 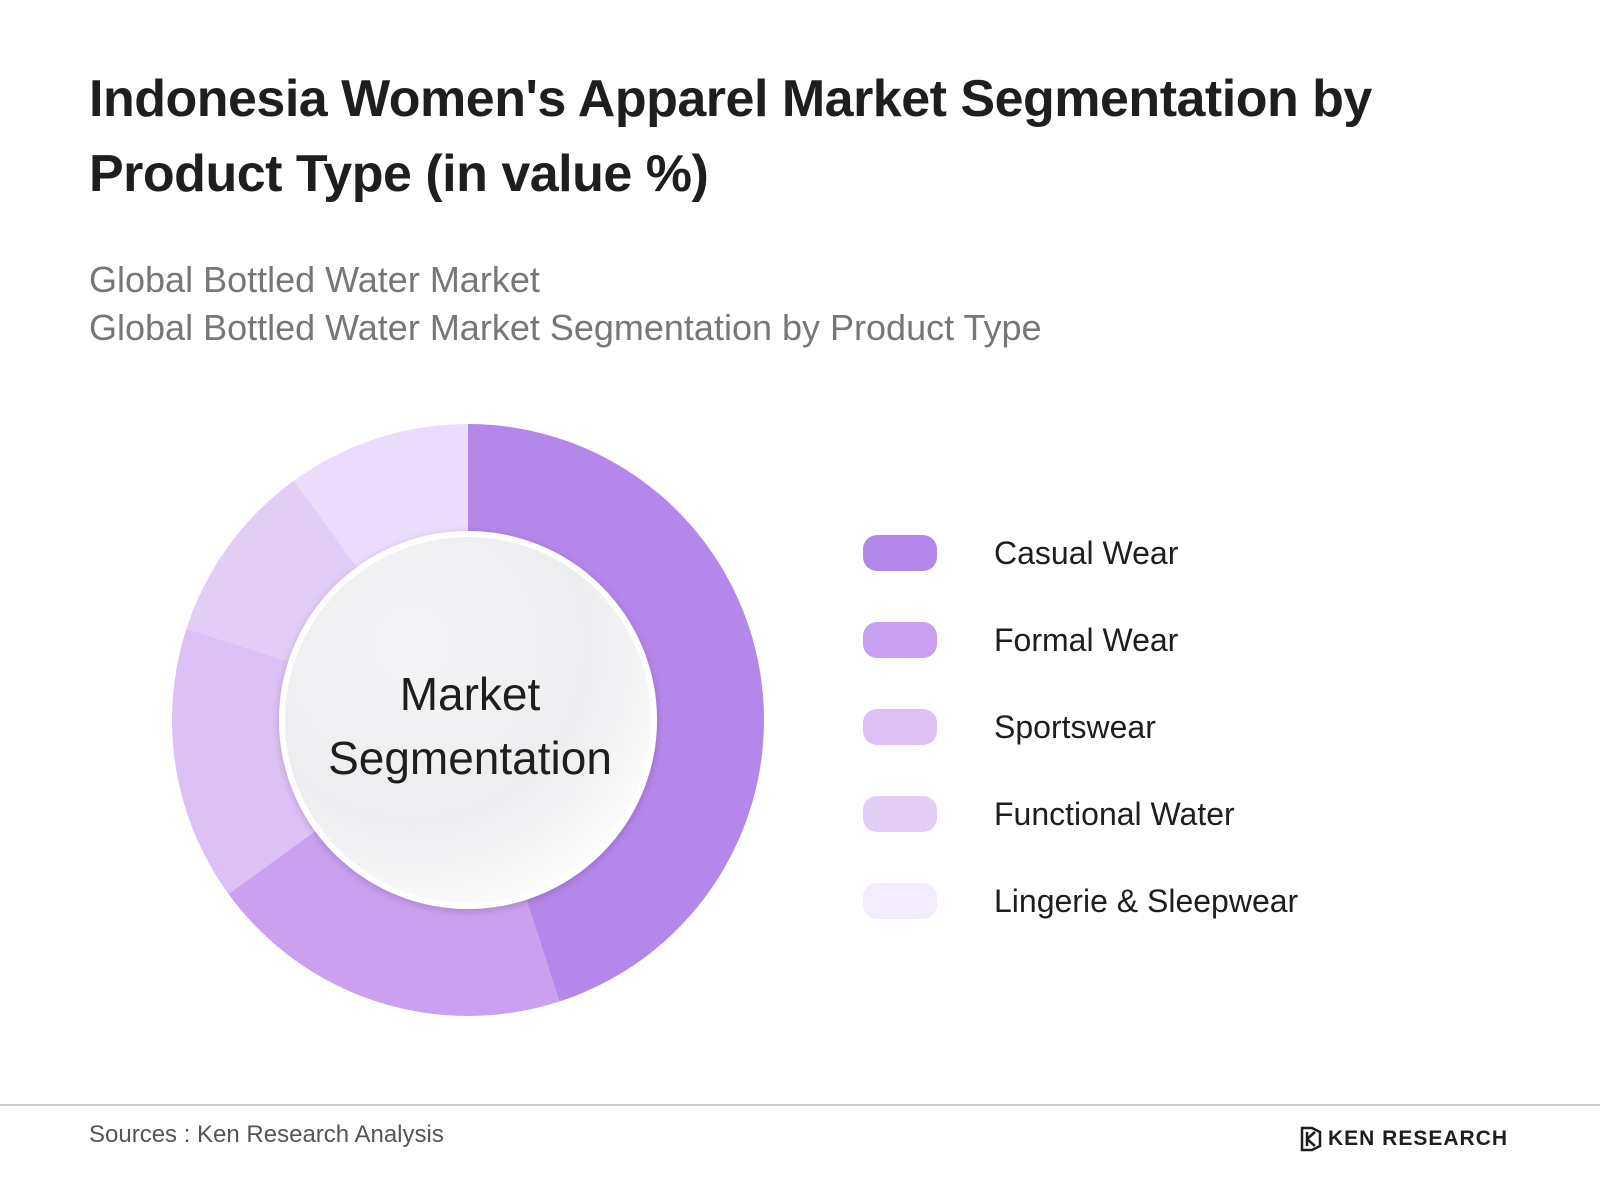 I want to click on donut-slice-casual-wear, so click(x=616, y=713).